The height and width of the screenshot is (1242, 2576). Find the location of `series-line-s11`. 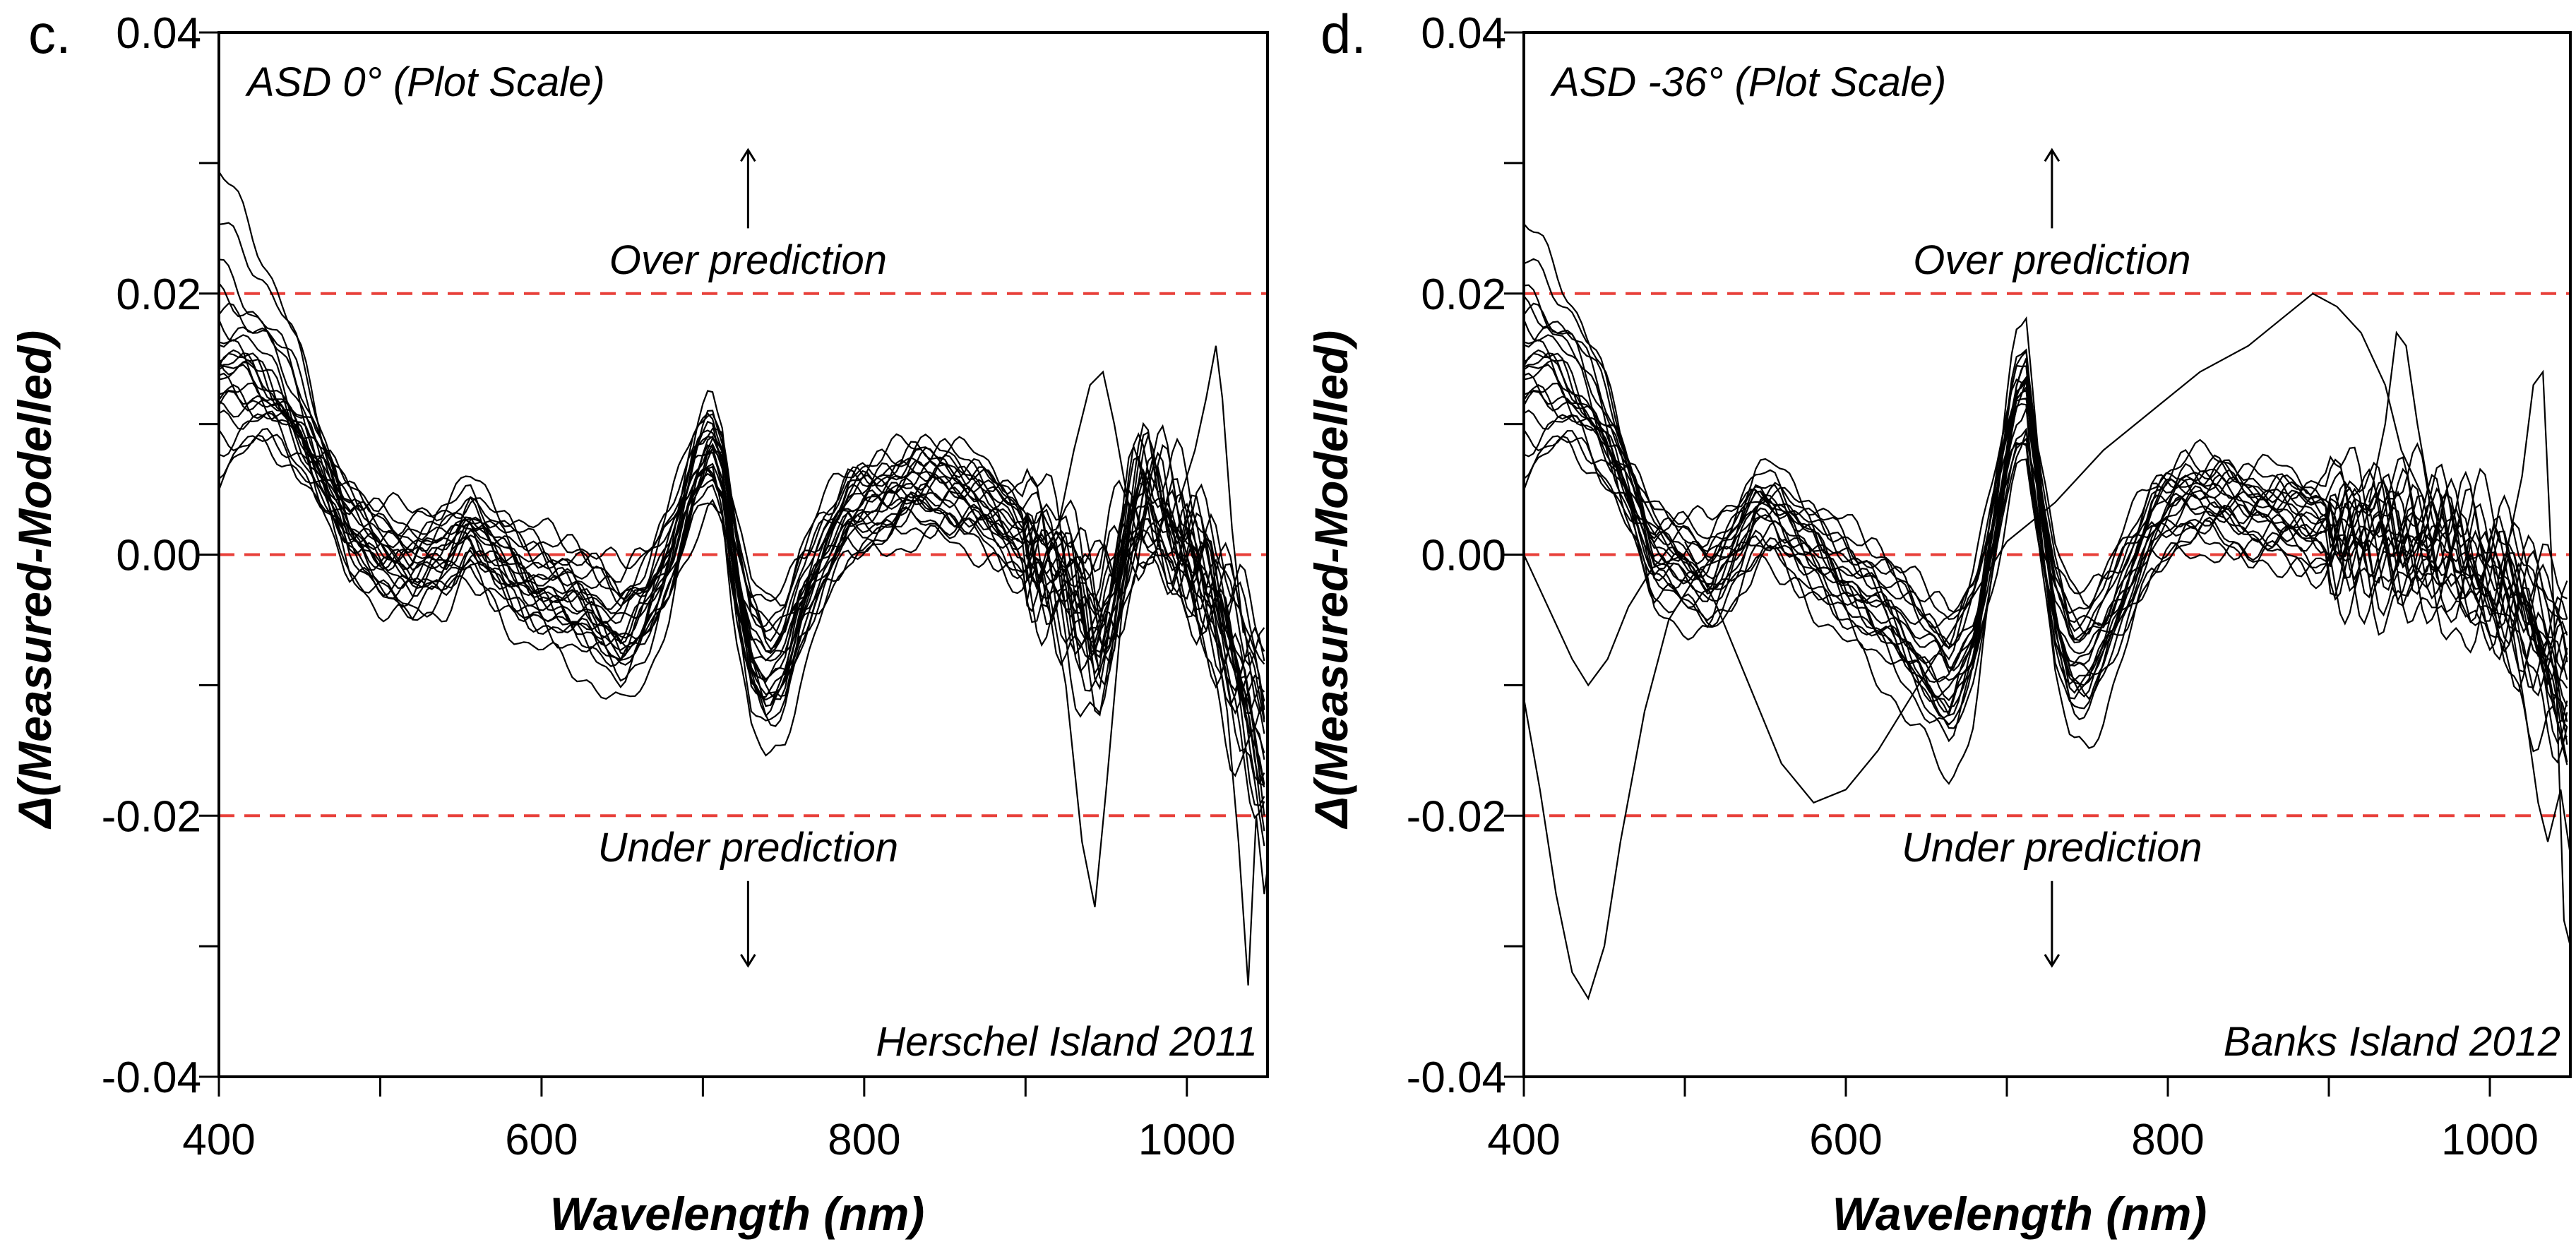

series-line-s11 is located at coordinates (741, 550).